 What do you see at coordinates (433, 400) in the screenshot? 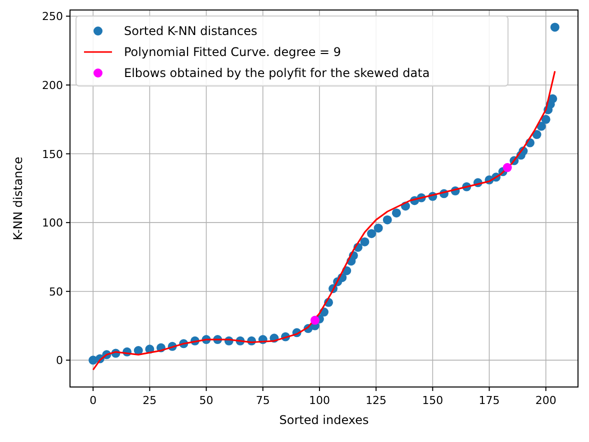
I see `x-tick-label: 150` at bounding box center [433, 400].